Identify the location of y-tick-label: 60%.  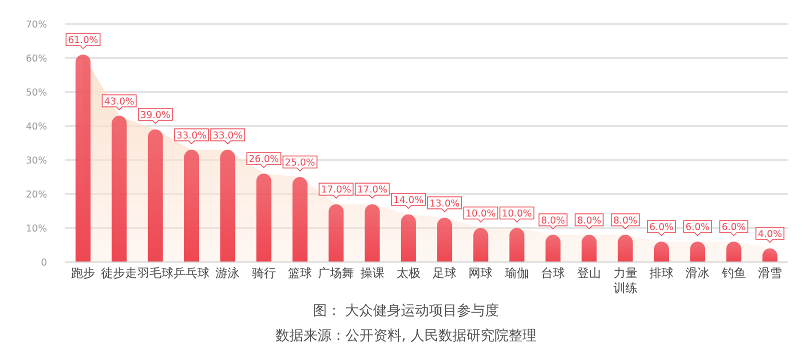
(36, 59).